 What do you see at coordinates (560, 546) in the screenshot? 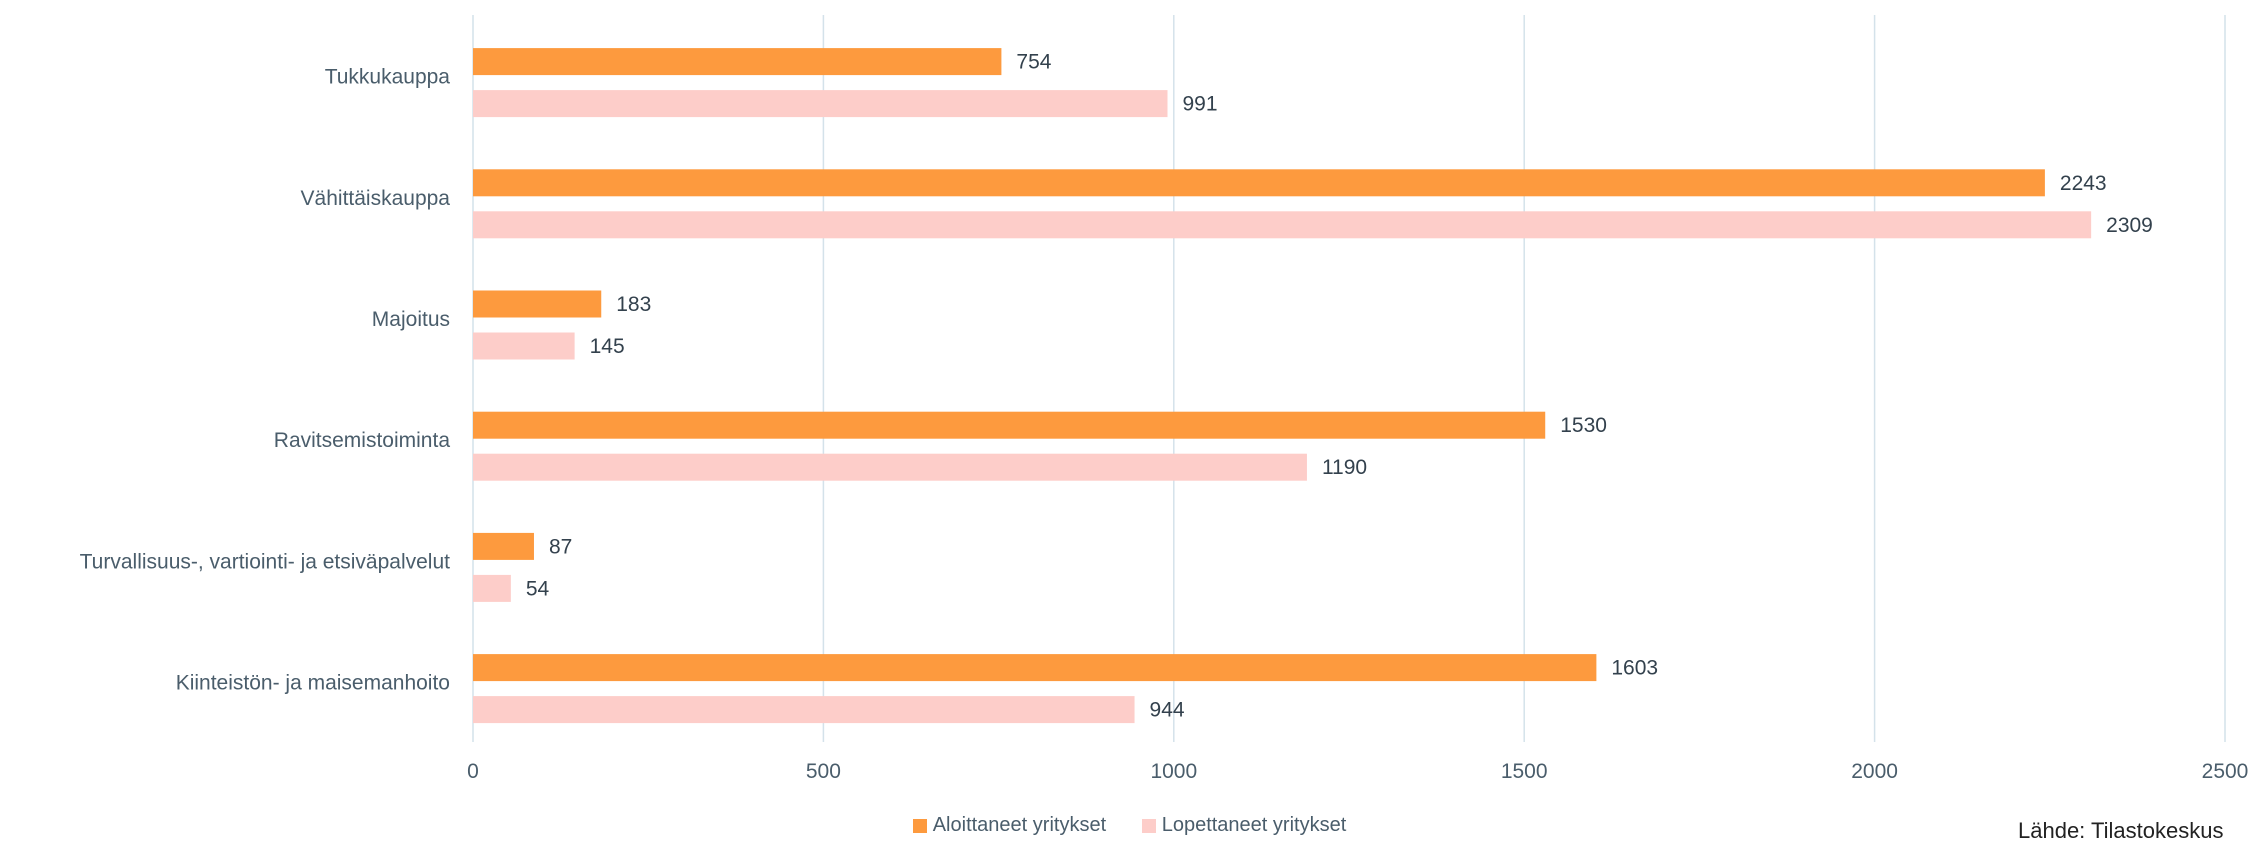
I see `data-label: 87` at bounding box center [560, 546].